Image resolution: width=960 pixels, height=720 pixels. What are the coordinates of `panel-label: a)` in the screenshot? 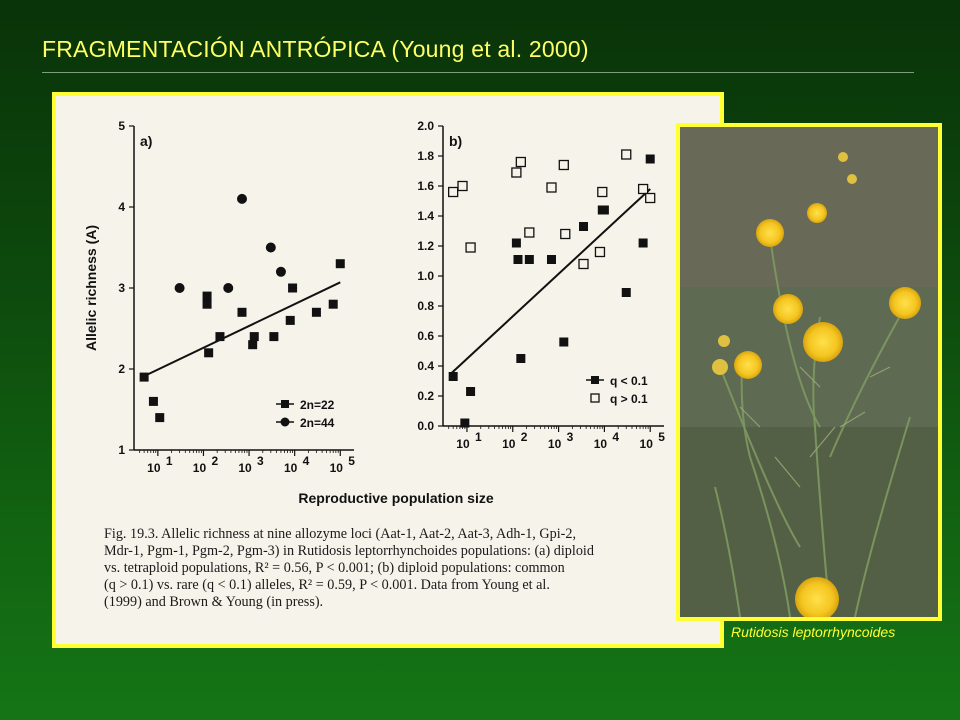 It's located at (146, 141).